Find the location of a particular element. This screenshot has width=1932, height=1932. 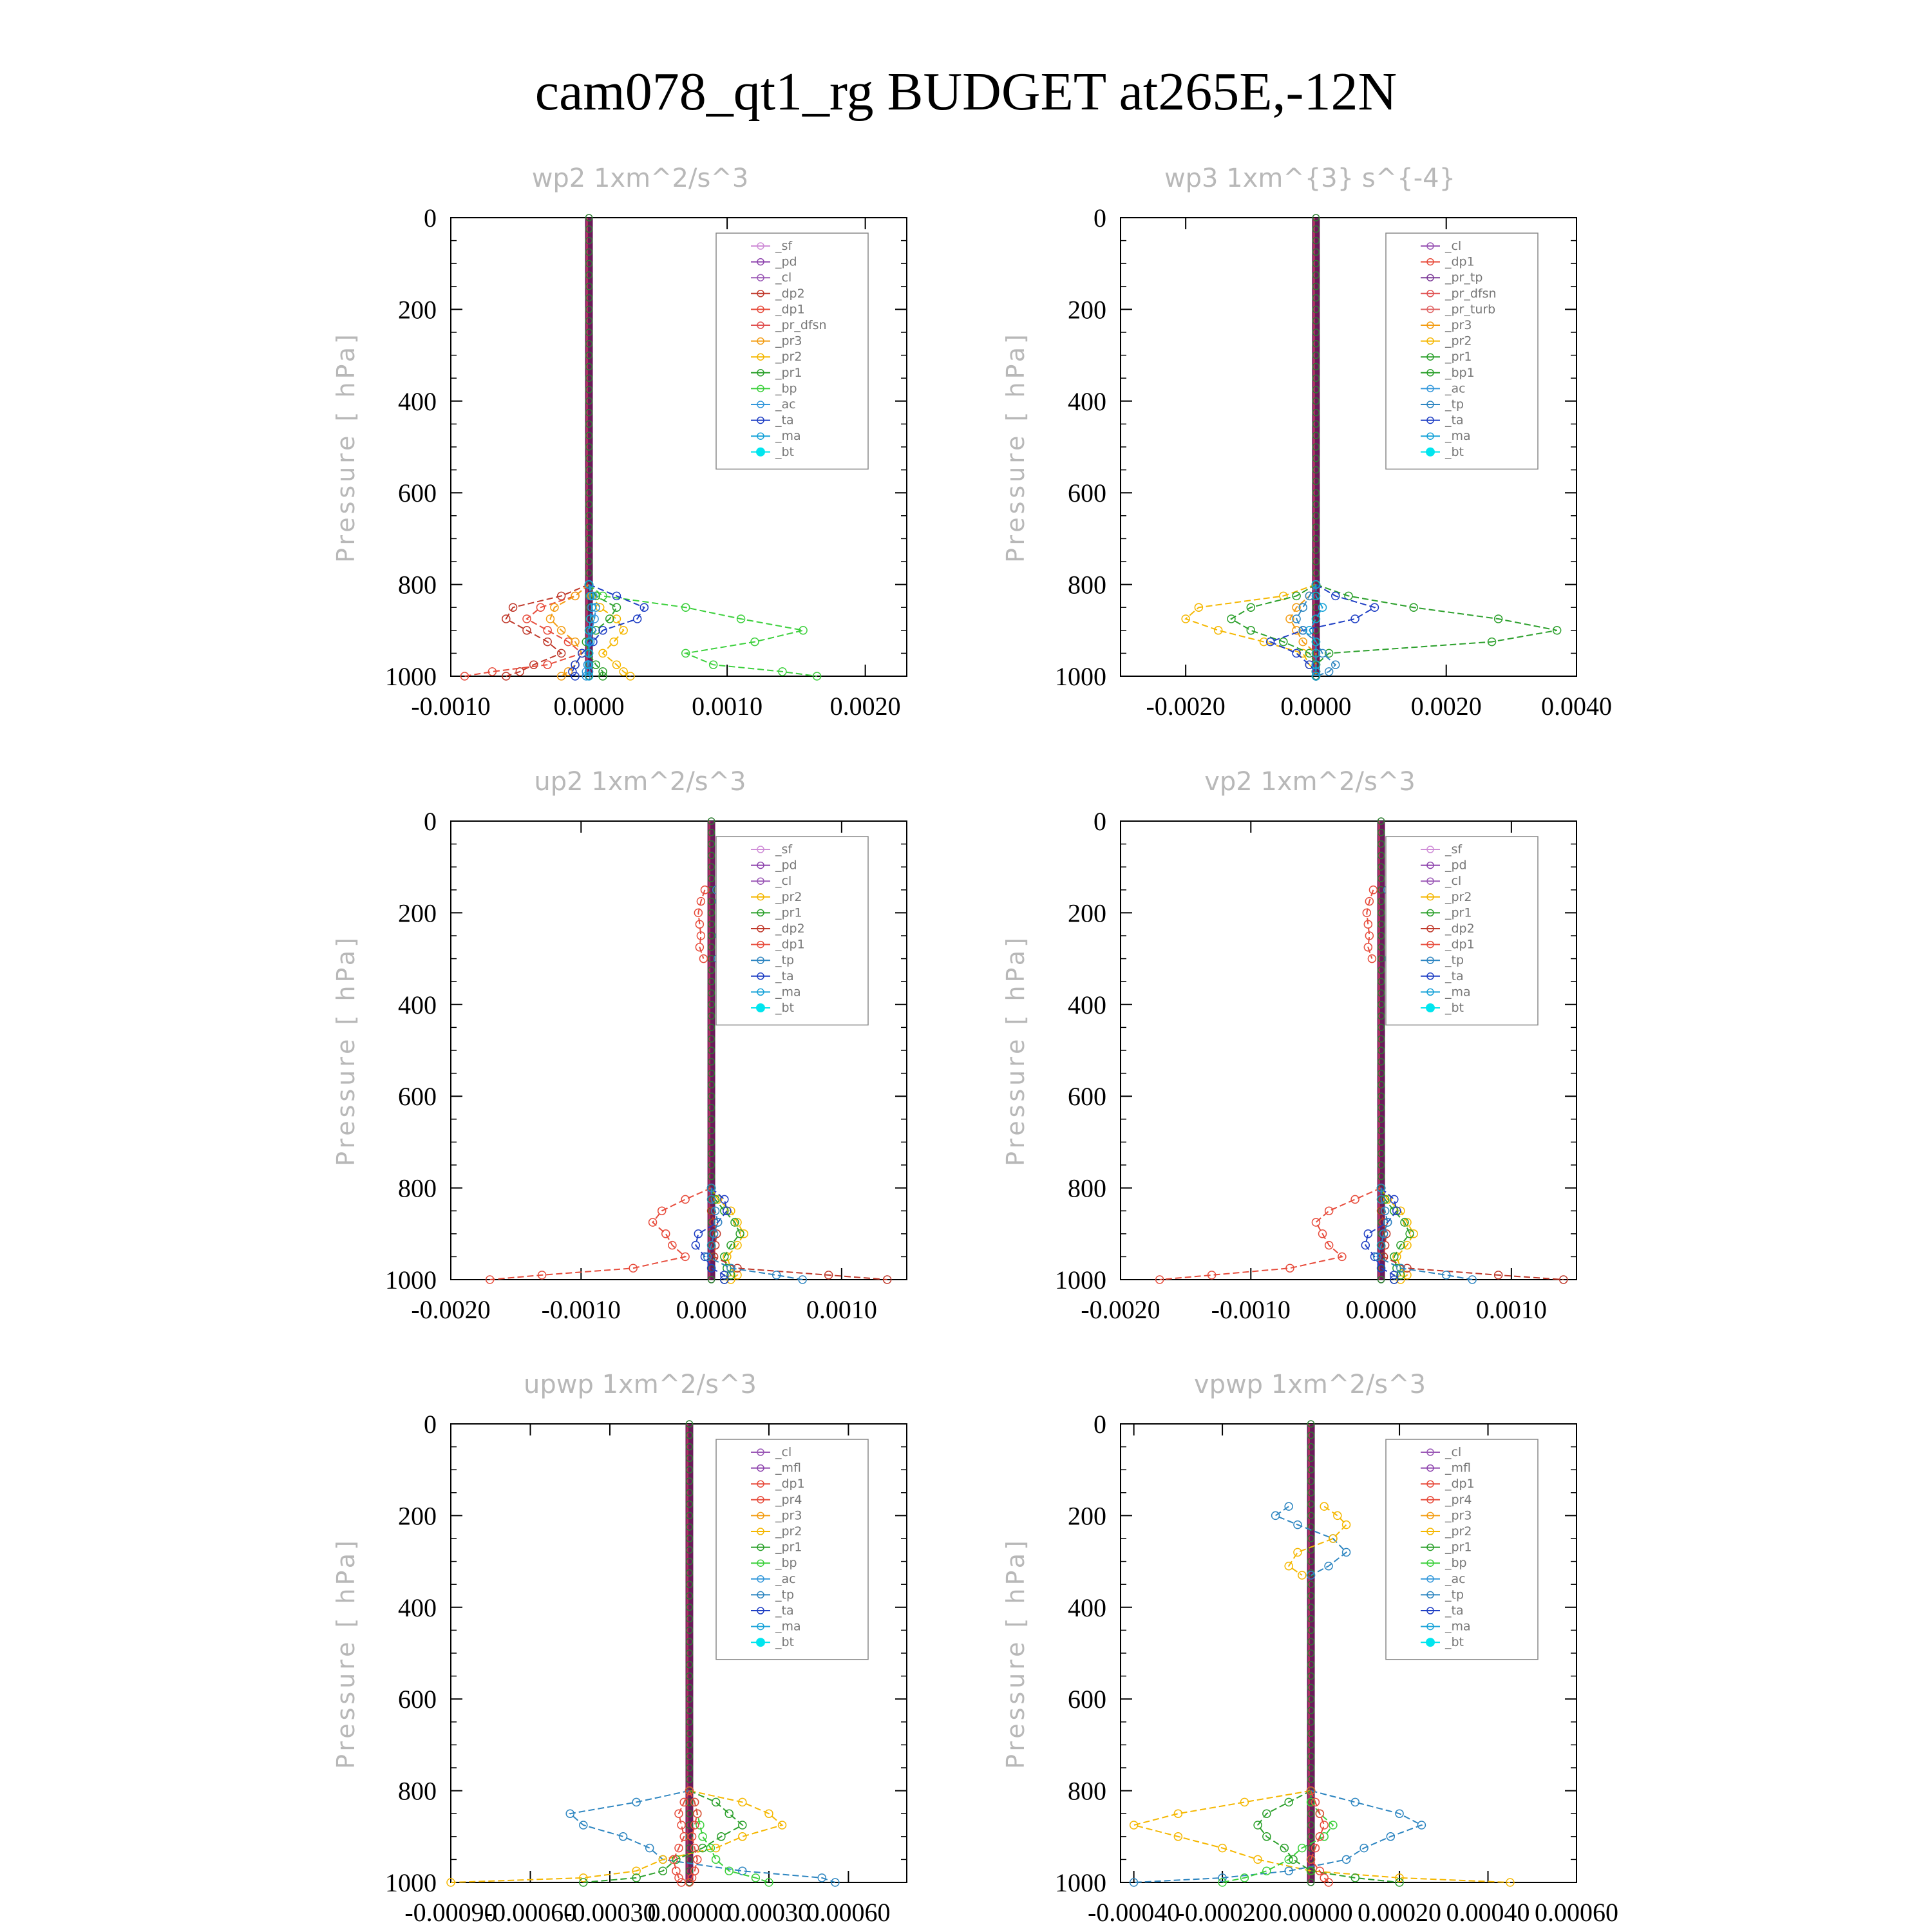

y-tick-label: 200 is located at coordinates (1087, 309).